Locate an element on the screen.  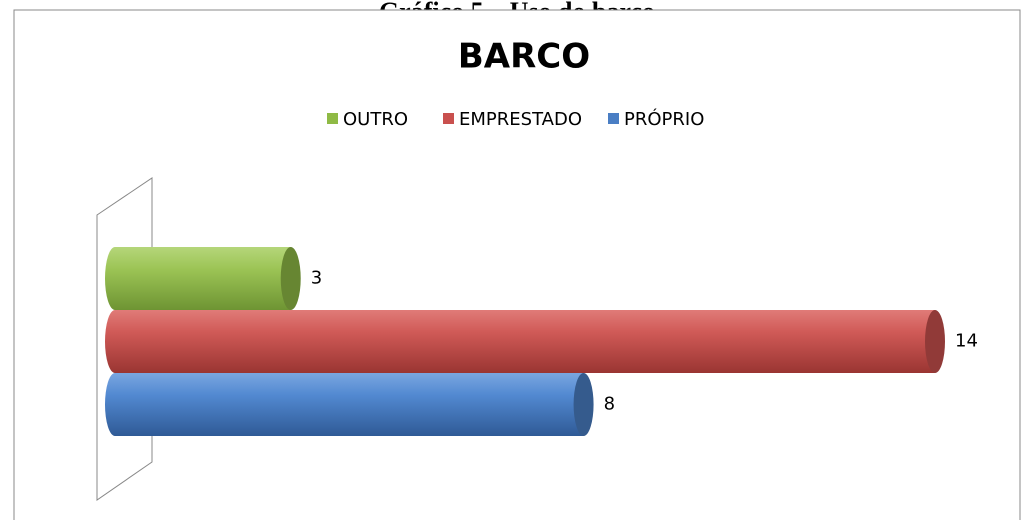
data-label: 3 is located at coordinates (316, 278).